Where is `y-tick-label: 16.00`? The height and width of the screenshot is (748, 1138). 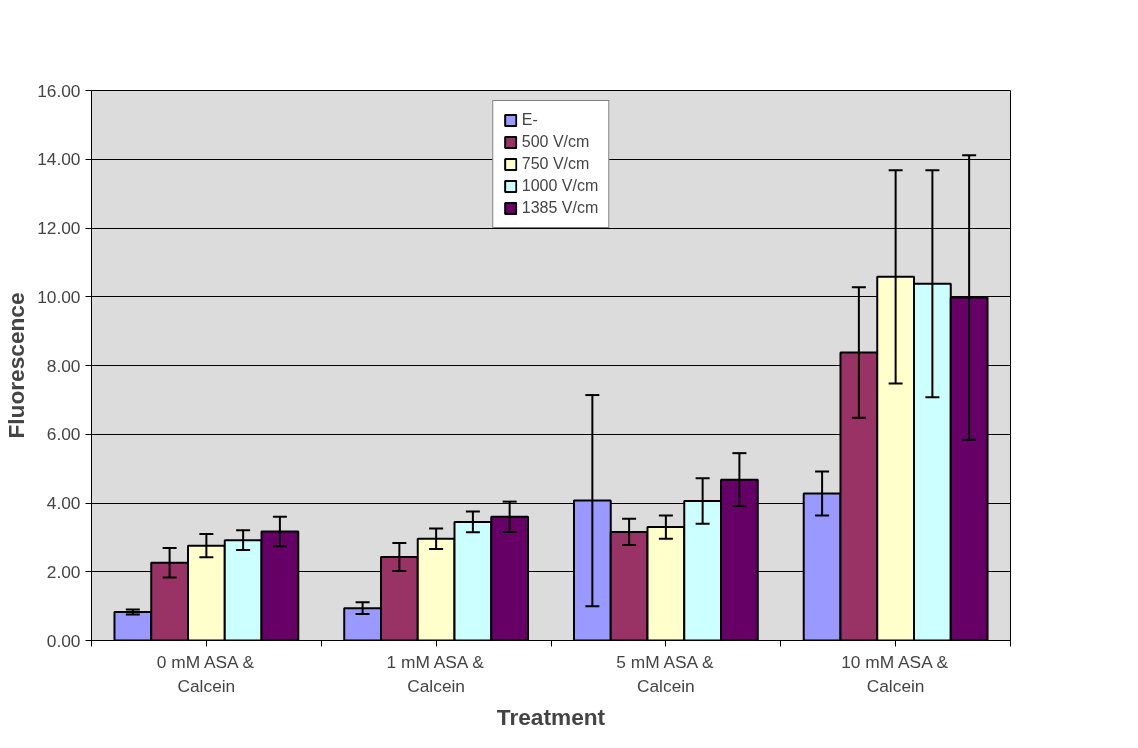
y-tick-label: 16.00 is located at coordinates (59, 90).